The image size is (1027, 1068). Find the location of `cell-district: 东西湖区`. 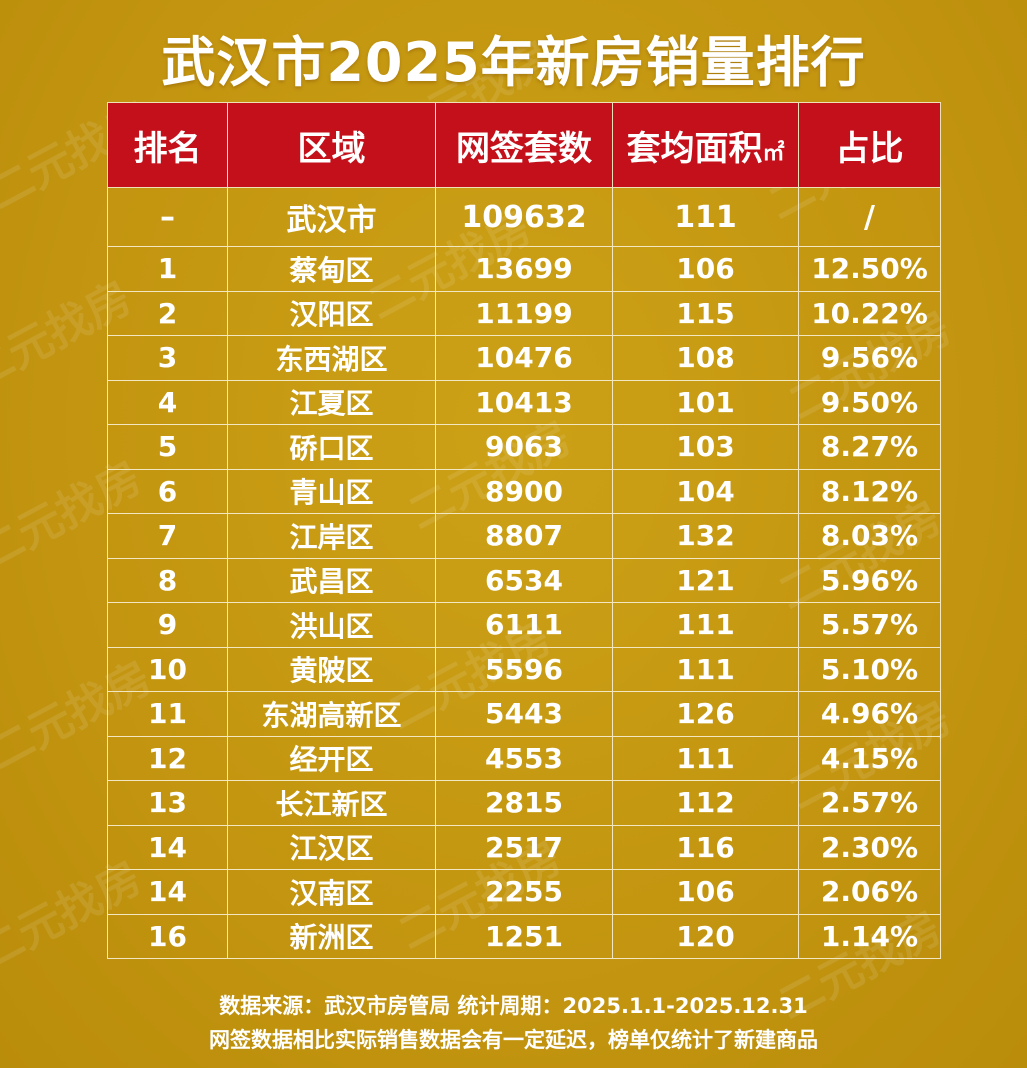

cell-district: 东西湖区 is located at coordinates (331, 358).